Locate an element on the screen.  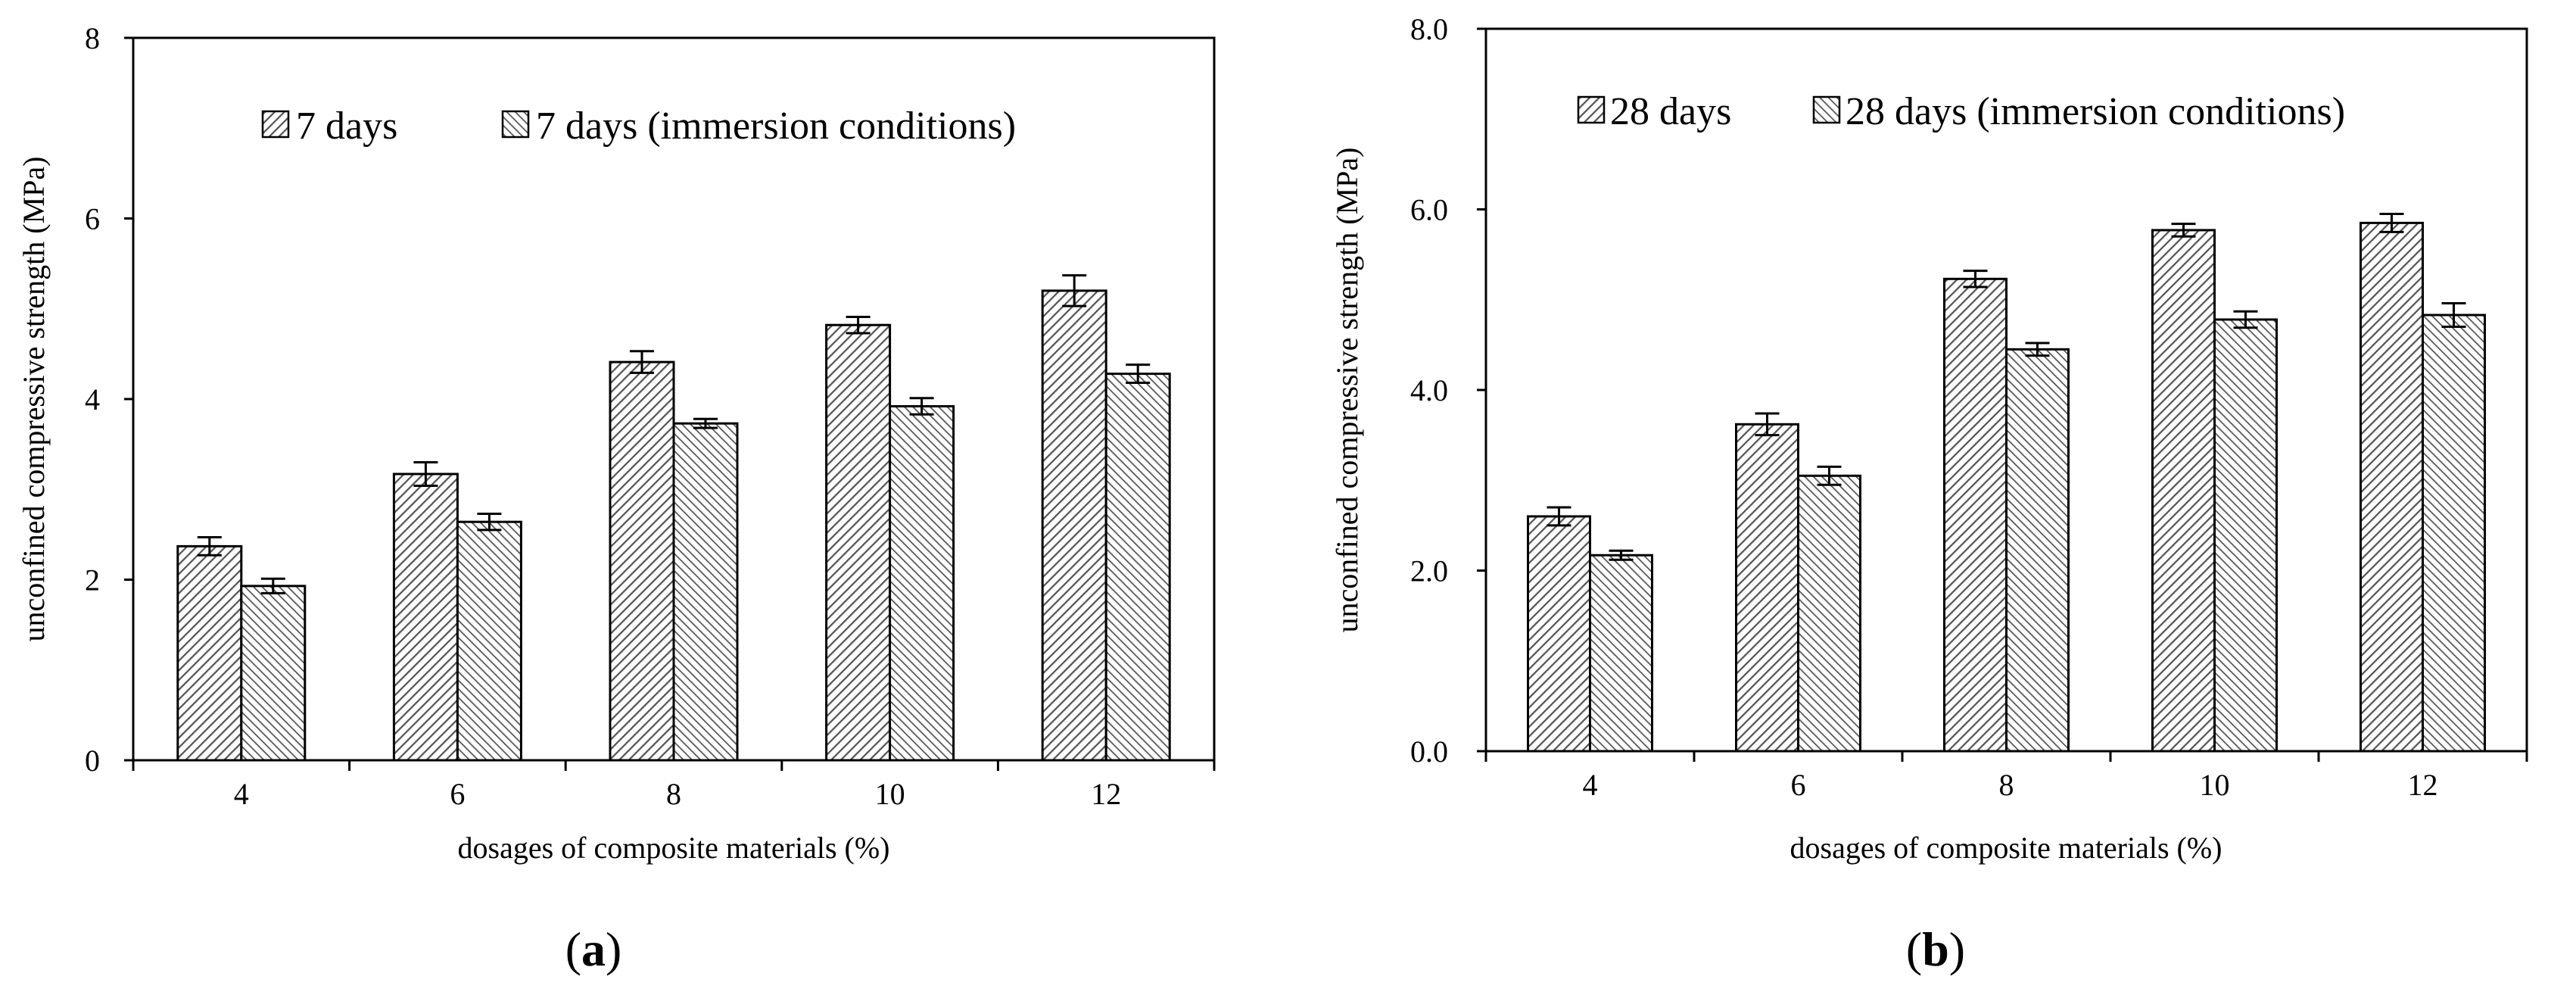
y-tick-label: 8 is located at coordinates (92, 38).